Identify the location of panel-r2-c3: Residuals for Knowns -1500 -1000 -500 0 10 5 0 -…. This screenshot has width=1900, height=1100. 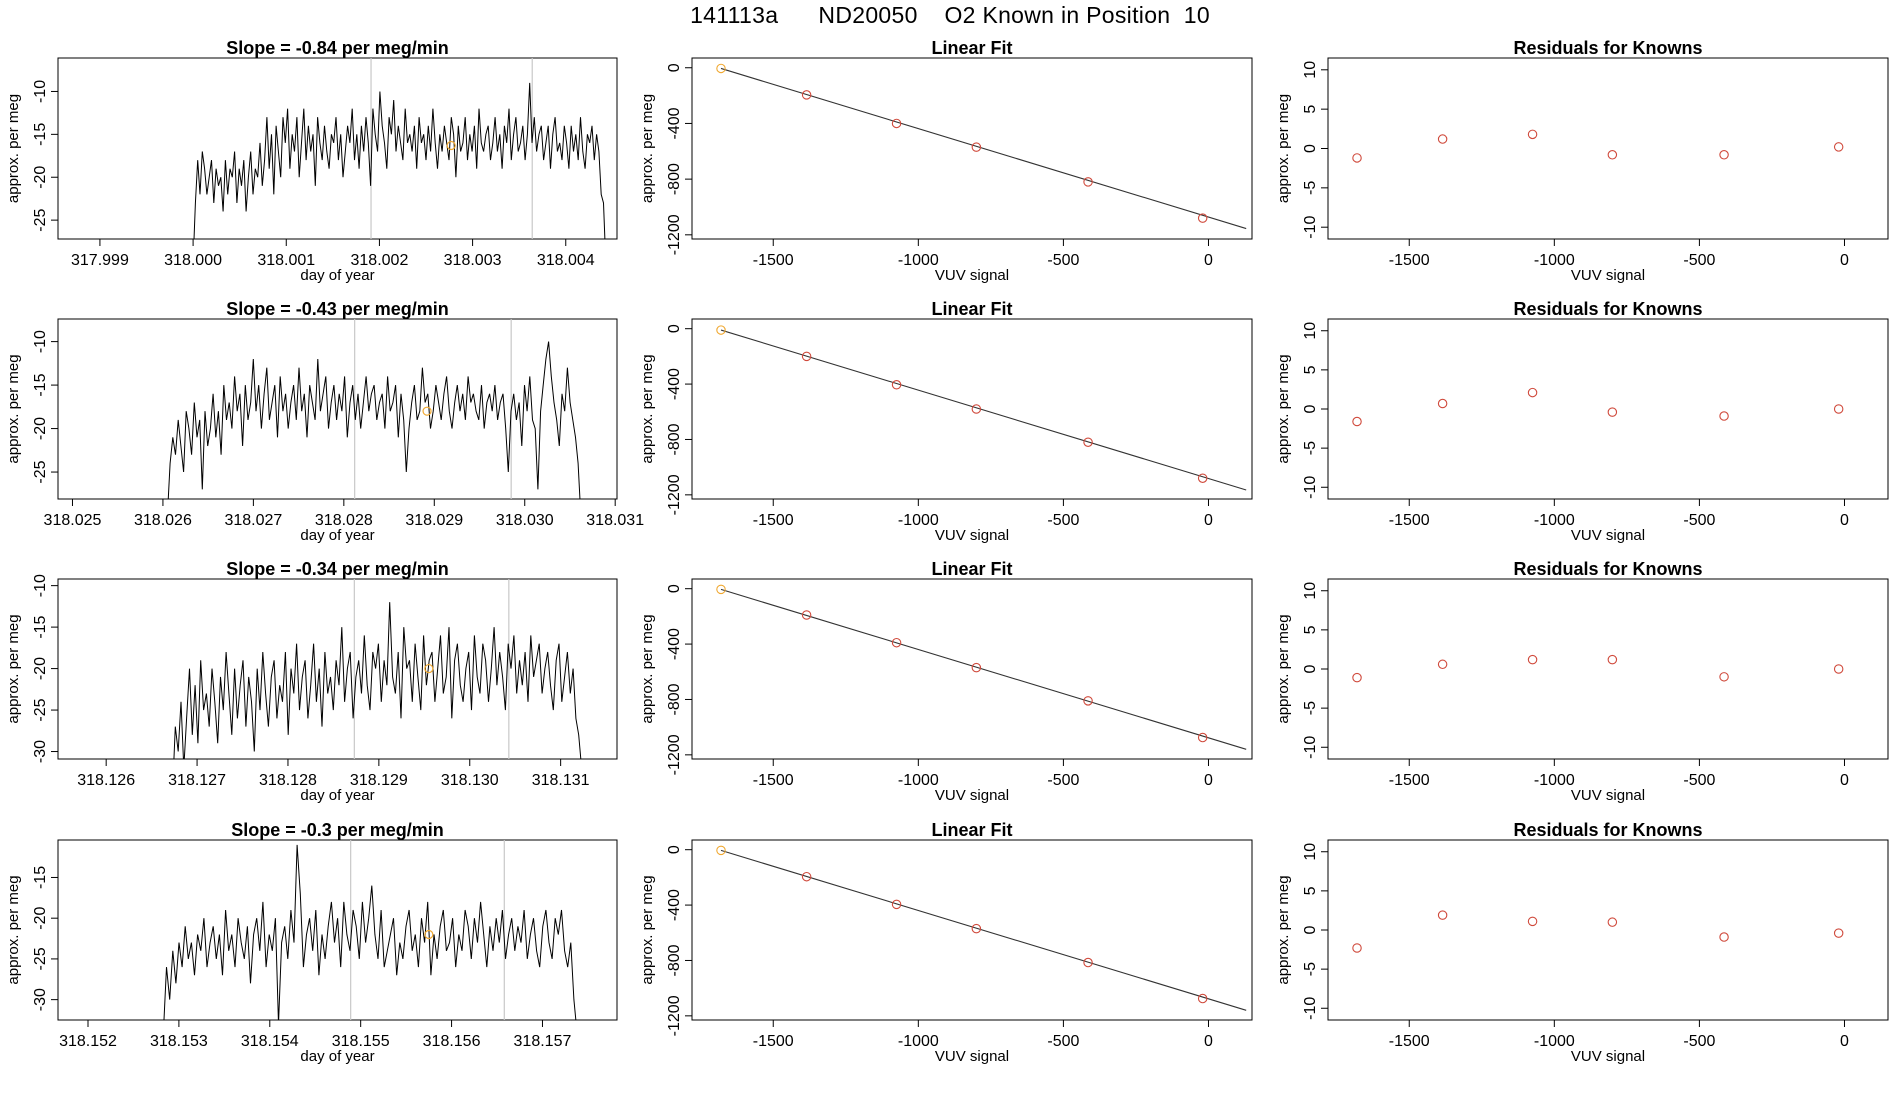
(1582, 421).